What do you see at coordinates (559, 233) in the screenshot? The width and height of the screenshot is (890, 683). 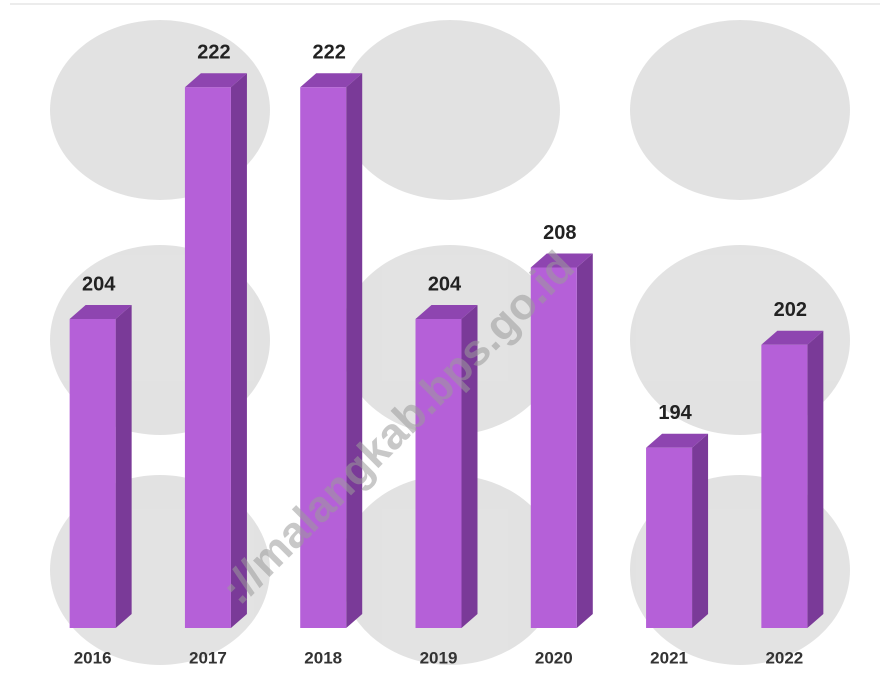 I see `data-label: 208` at bounding box center [559, 233].